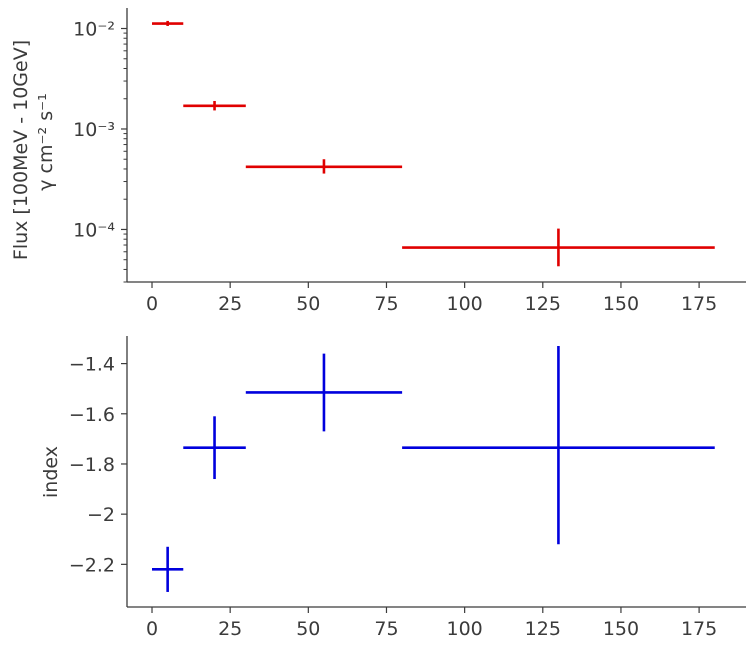  What do you see at coordinates (621, 629) in the screenshot?
I see `index-xtick-label: 150` at bounding box center [621, 629].